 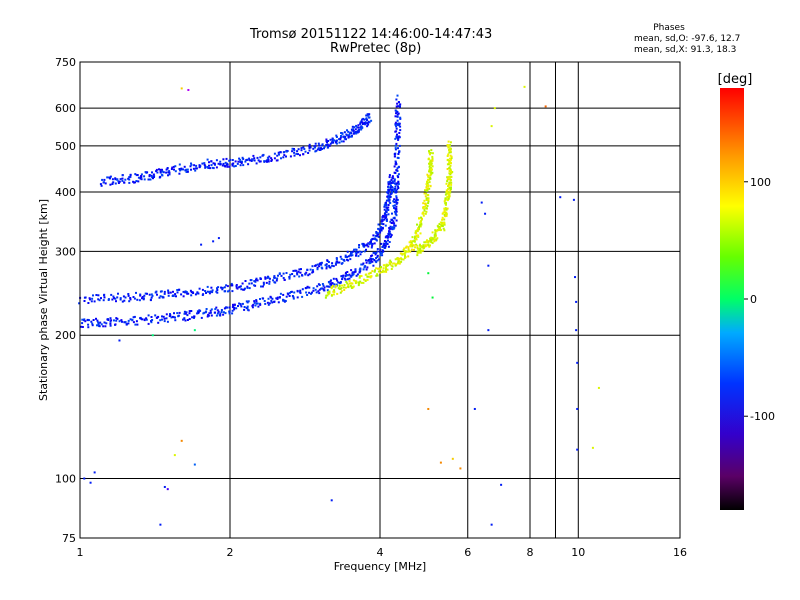 What do you see at coordinates (735, 79) in the screenshot?
I see `colorbar-label: [deg]` at bounding box center [735, 79].